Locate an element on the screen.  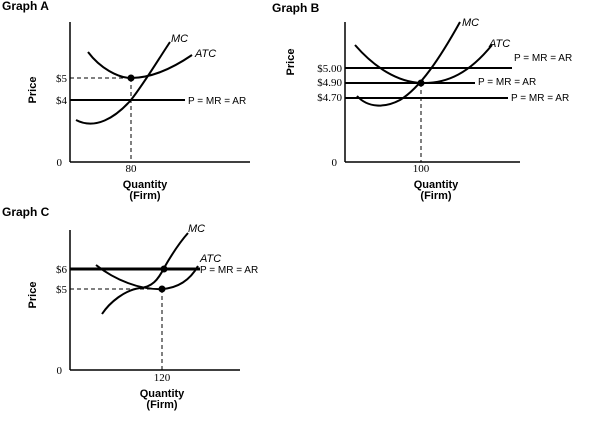
graph-b-ytick-490: $4.90 is located at coordinates (329, 83).